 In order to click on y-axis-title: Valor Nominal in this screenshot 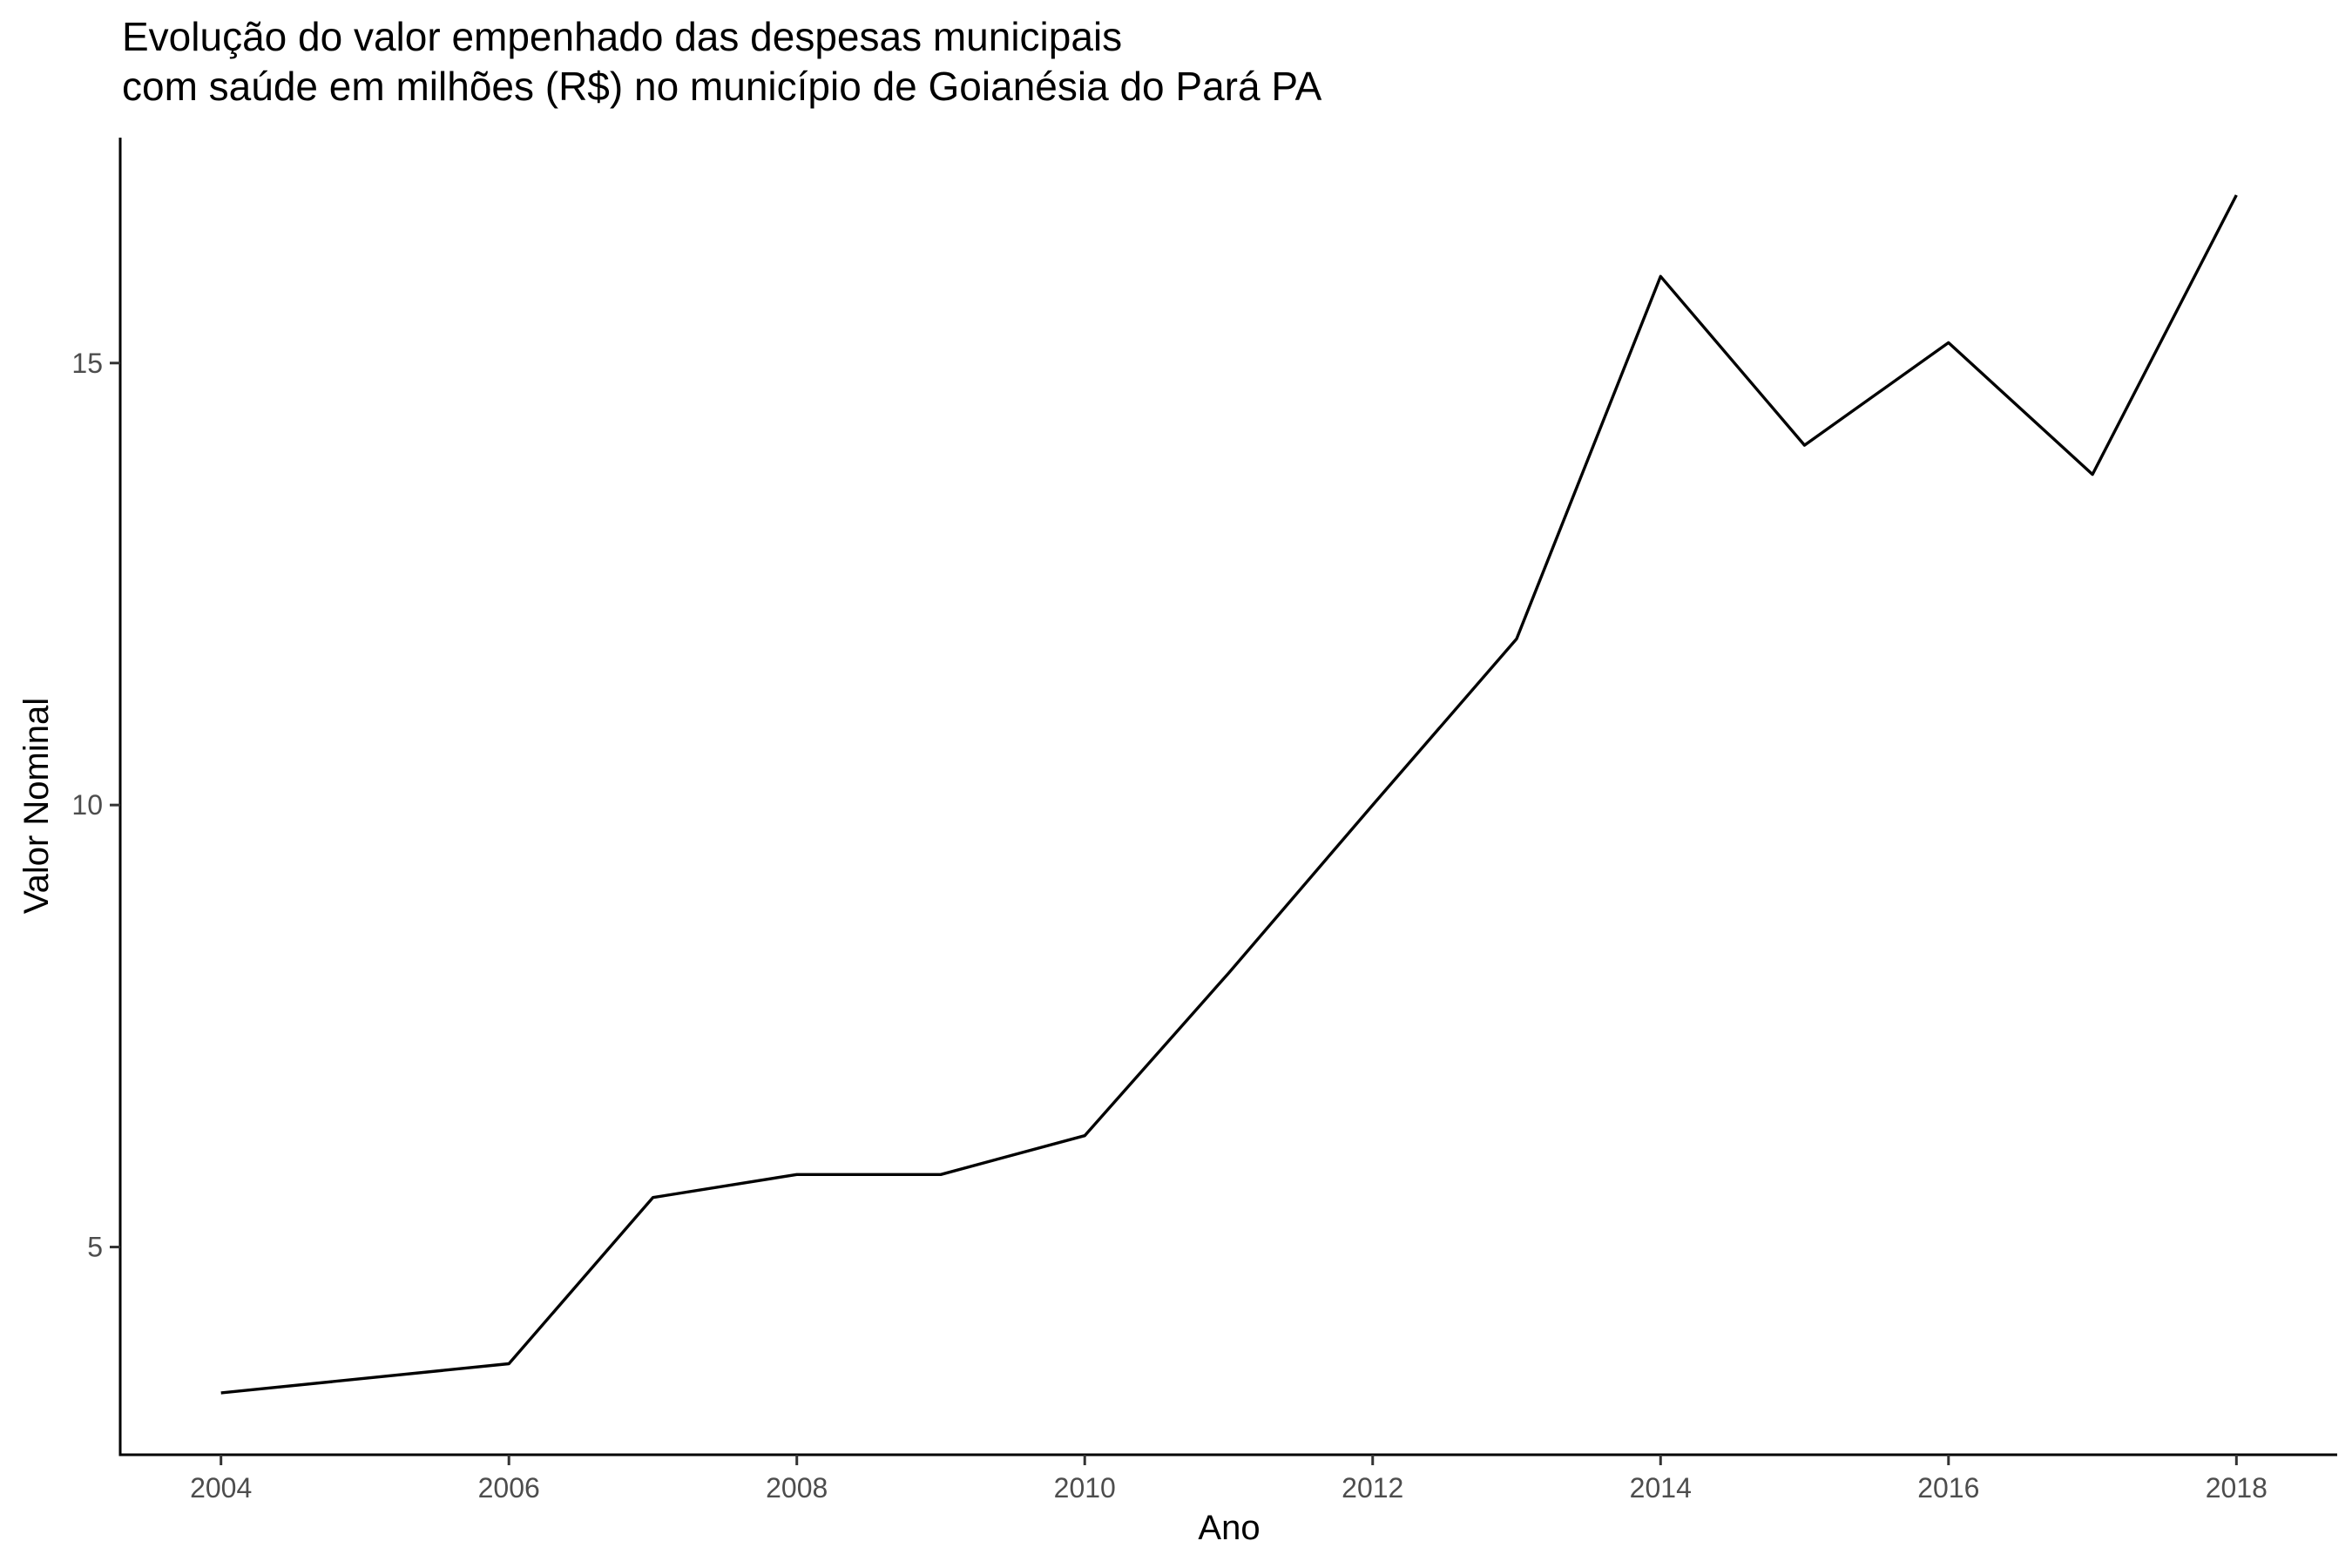, I will do `click(36, 806)`.